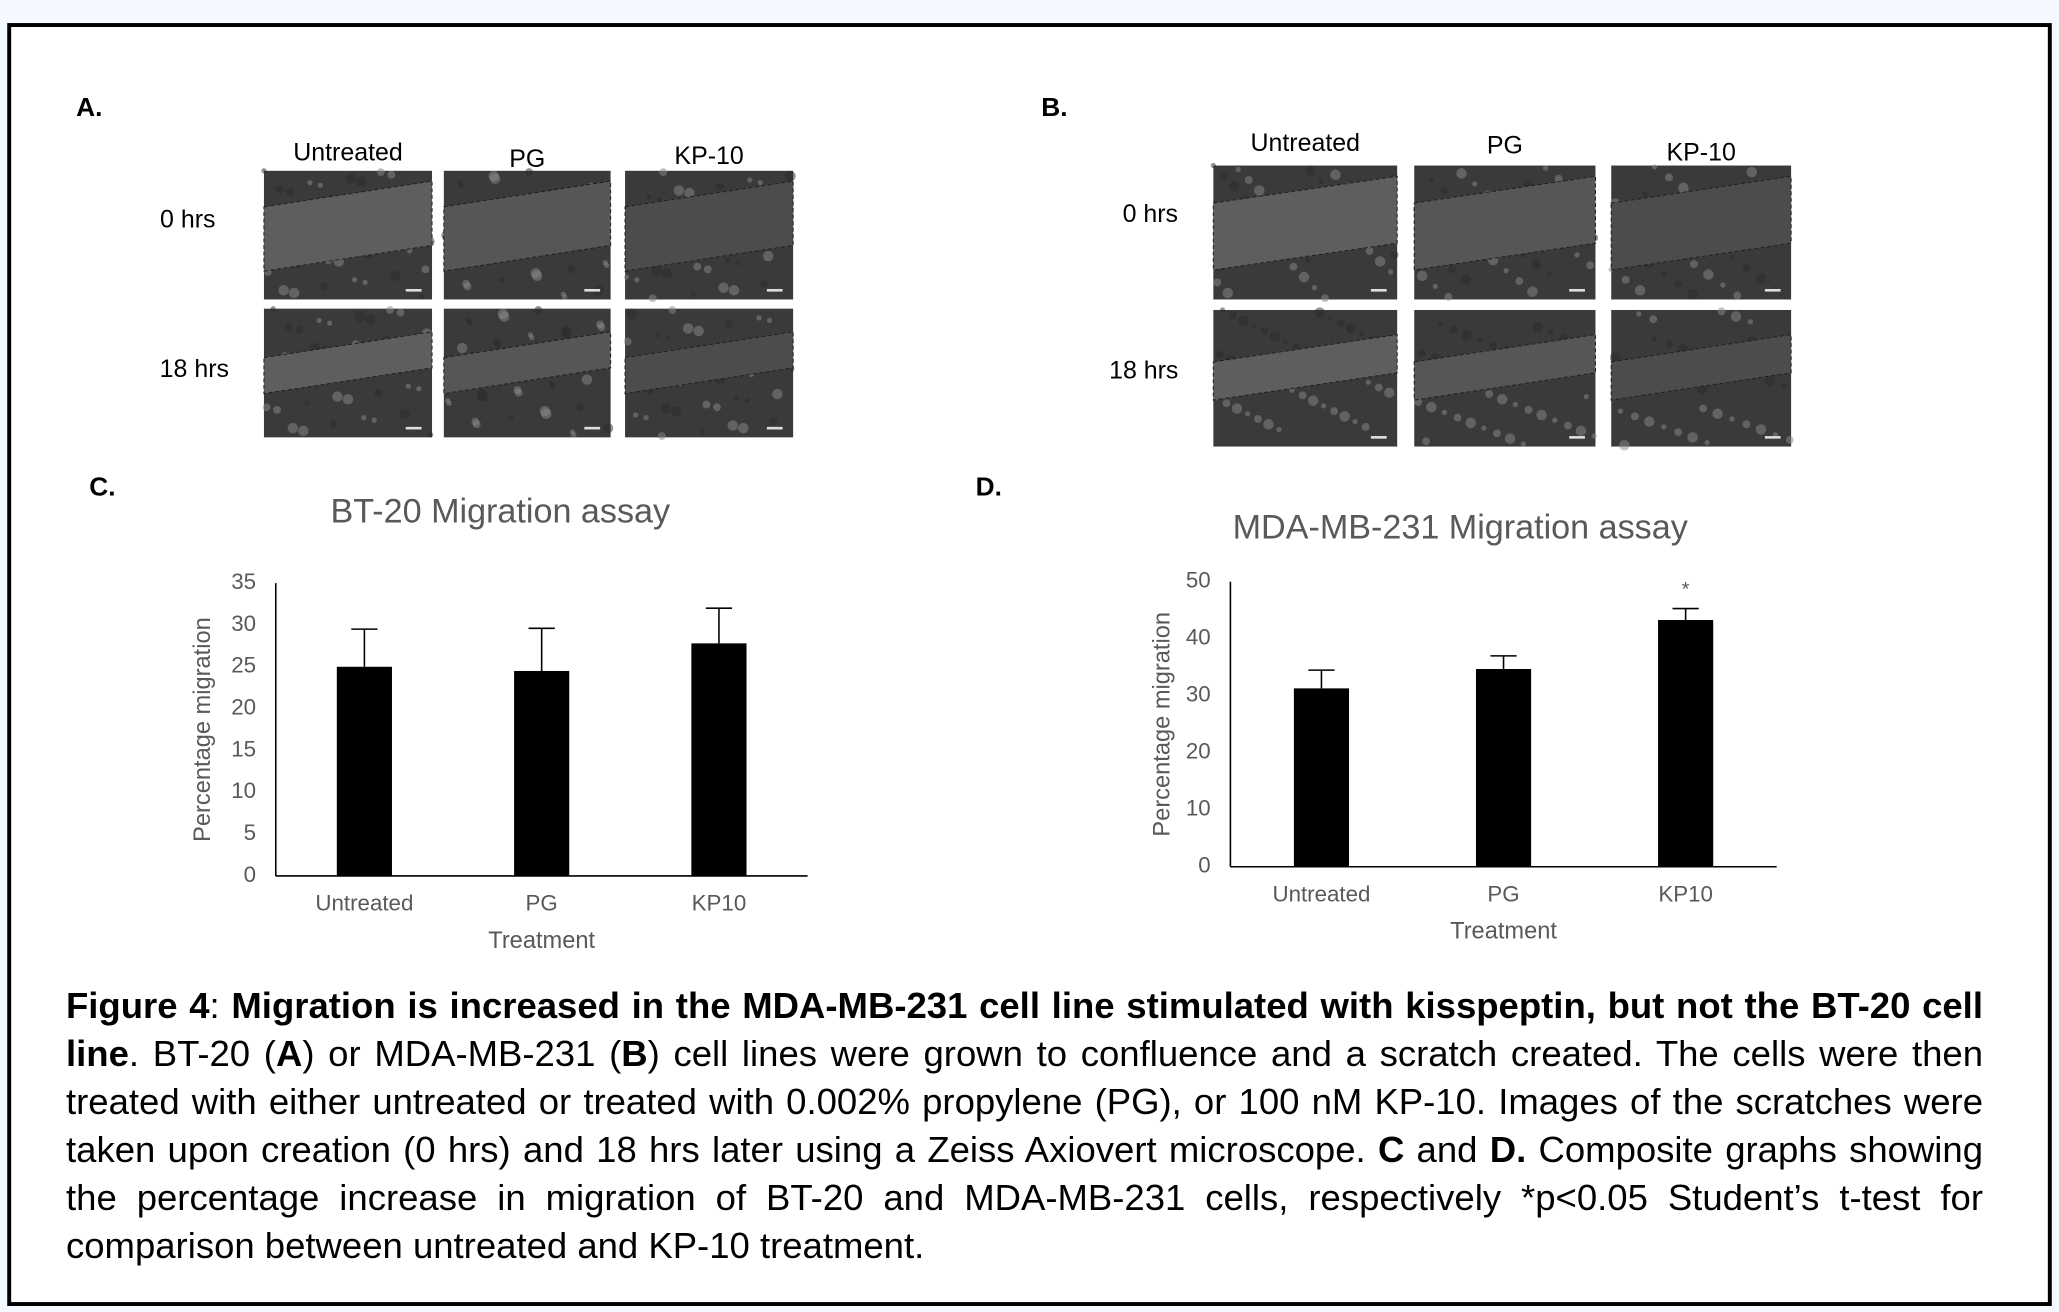 The height and width of the screenshot is (1312, 2059). What do you see at coordinates (1321, 777) in the screenshot?
I see `bar` at bounding box center [1321, 777].